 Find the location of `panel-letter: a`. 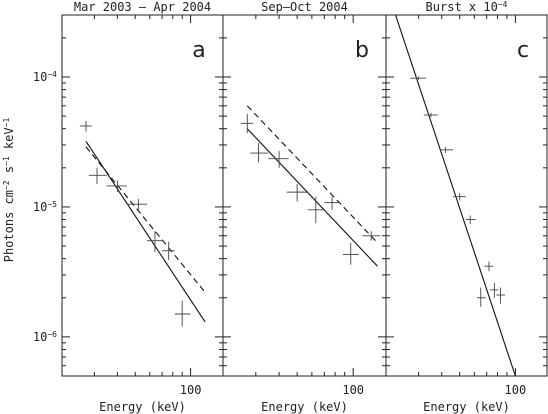

panel-letter: a is located at coordinates (198, 50).